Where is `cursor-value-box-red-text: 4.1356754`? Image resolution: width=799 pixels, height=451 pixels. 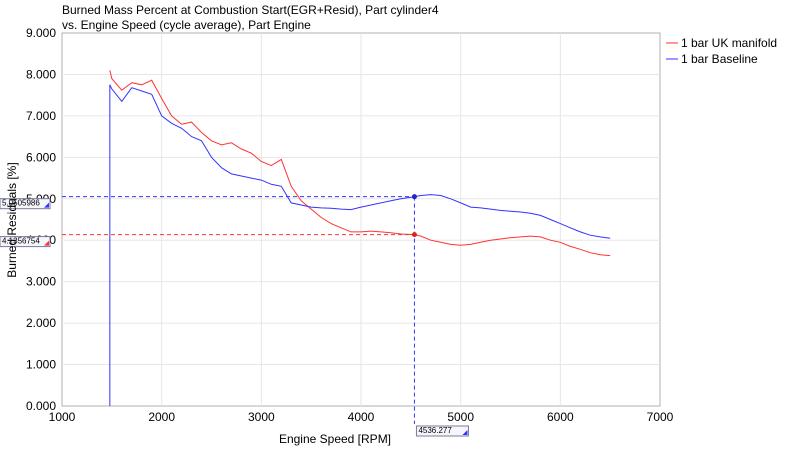
cursor-value-box-red-text: 4.1356754 is located at coordinates (21, 241).